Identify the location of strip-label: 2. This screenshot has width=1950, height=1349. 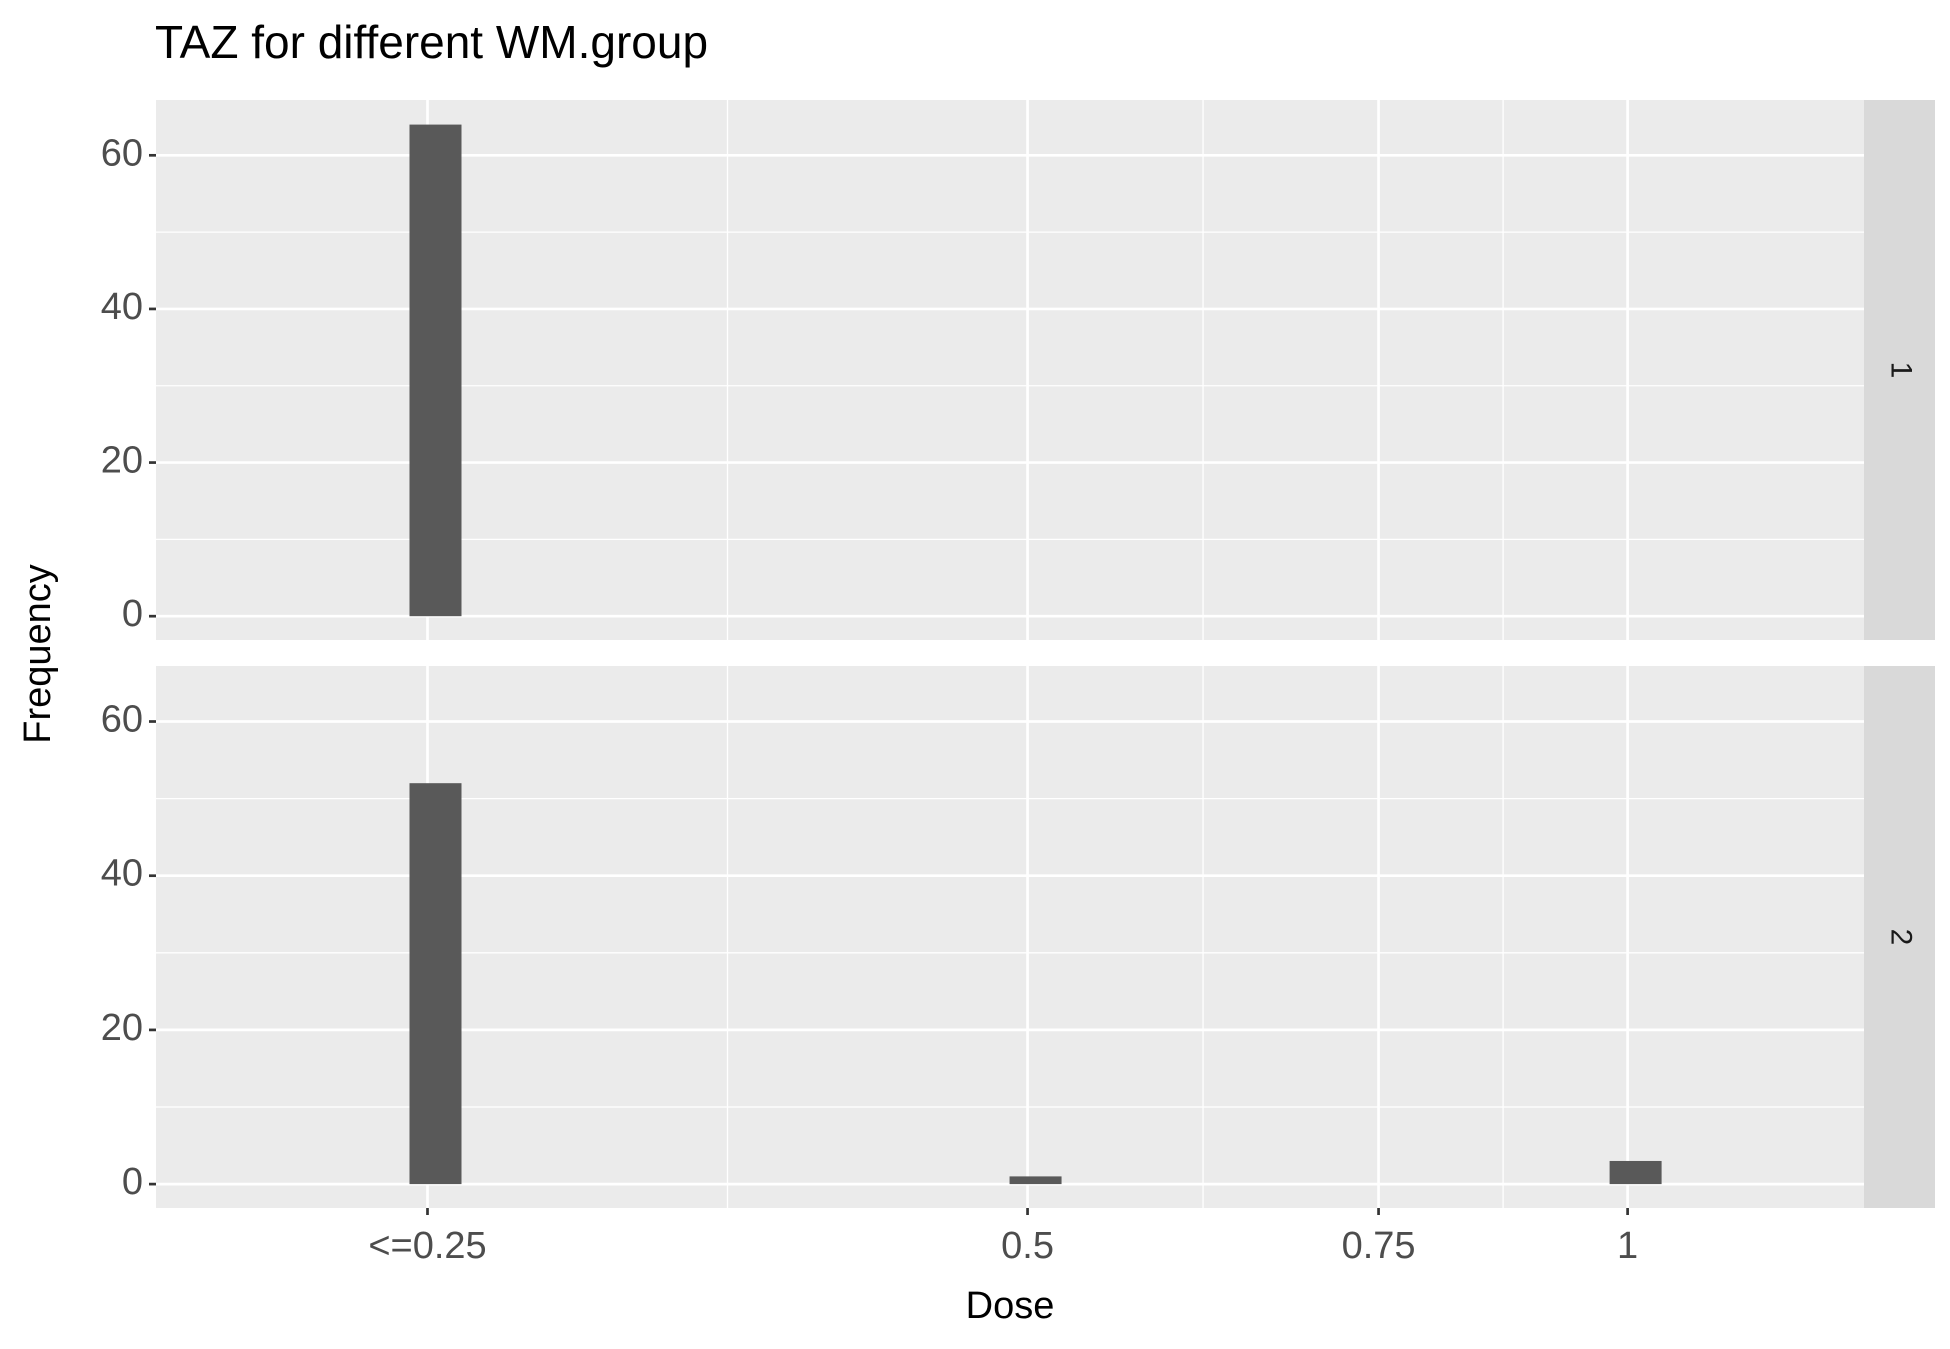
(1901, 937).